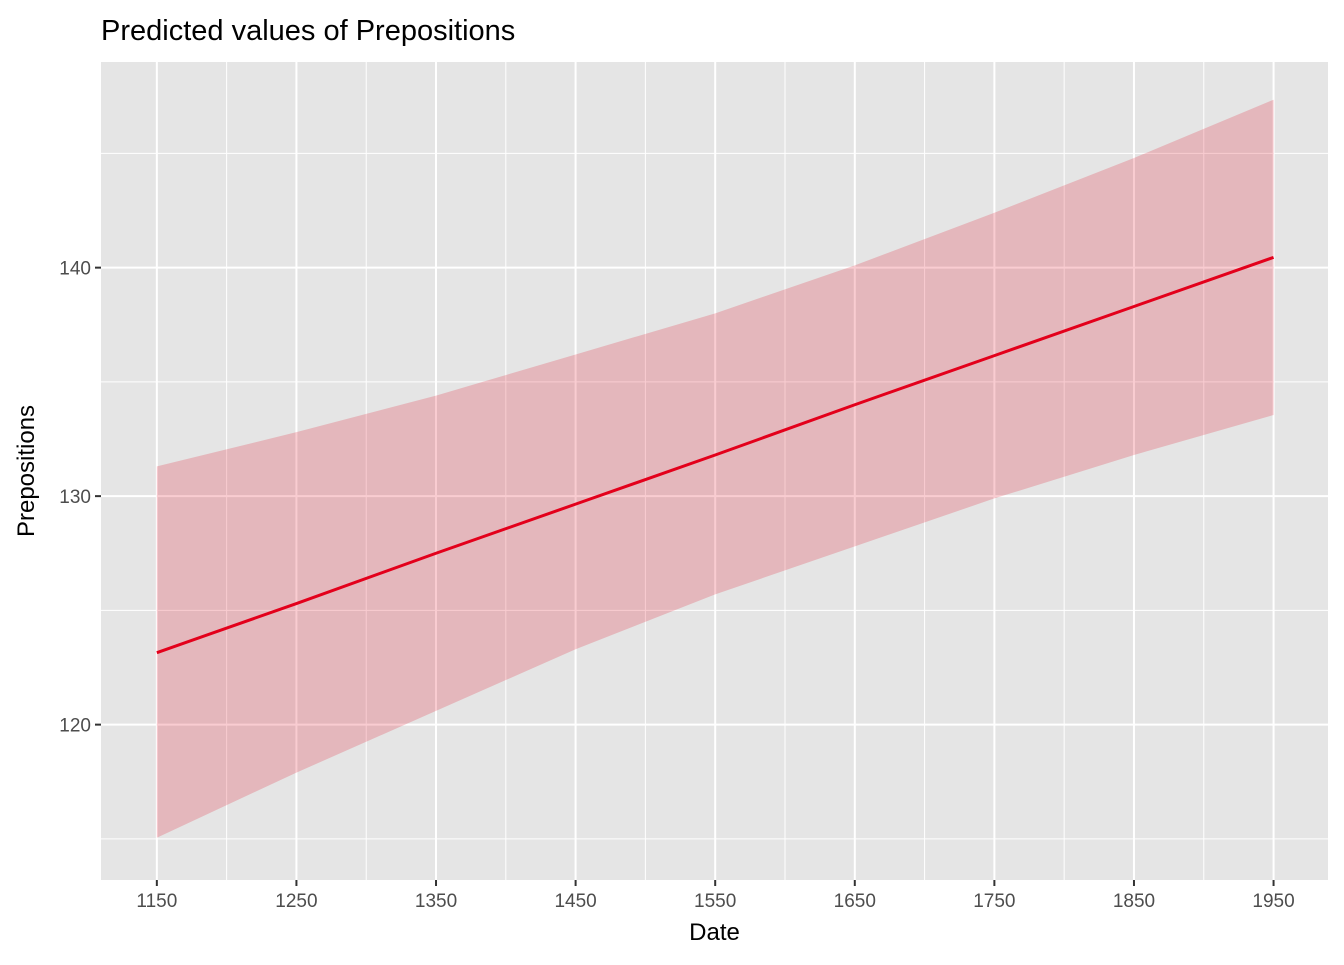 The height and width of the screenshot is (965, 1344). I want to click on y-axis: 120 130 140, so click(80, 498).